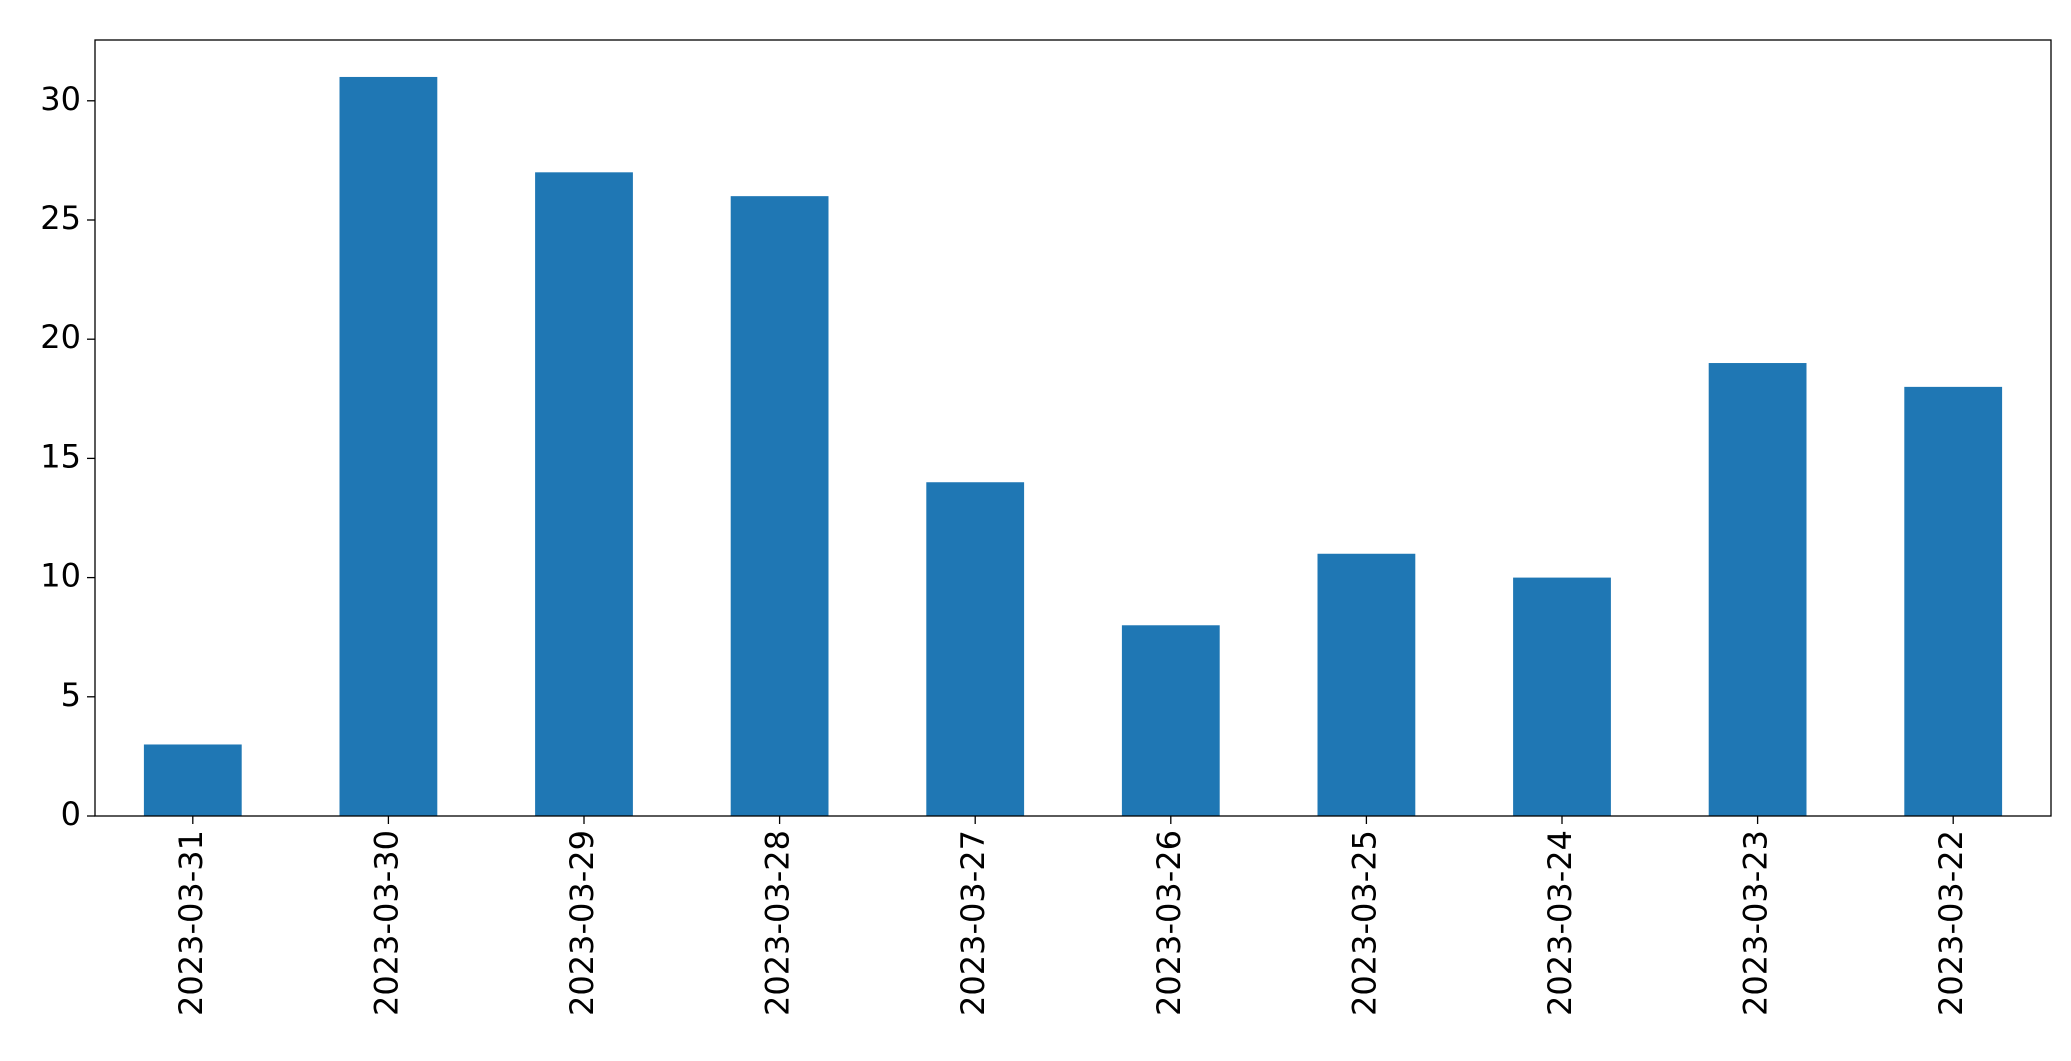 The width and height of the screenshot is (2071, 1061). Describe the element at coordinates (1756, 923) in the screenshot. I see `x-tick-label: 2023-03-23` at that location.